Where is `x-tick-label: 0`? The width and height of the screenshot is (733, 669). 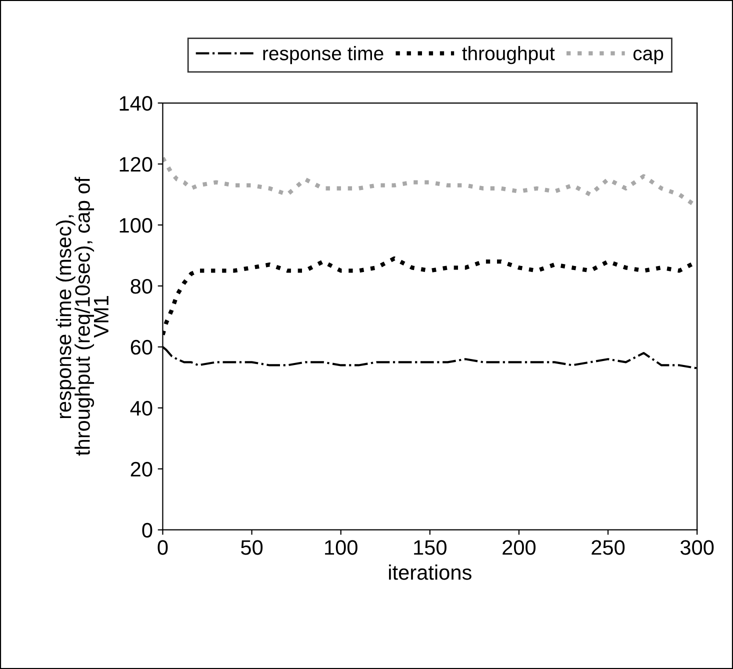
x-tick-label: 0 is located at coordinates (163, 547).